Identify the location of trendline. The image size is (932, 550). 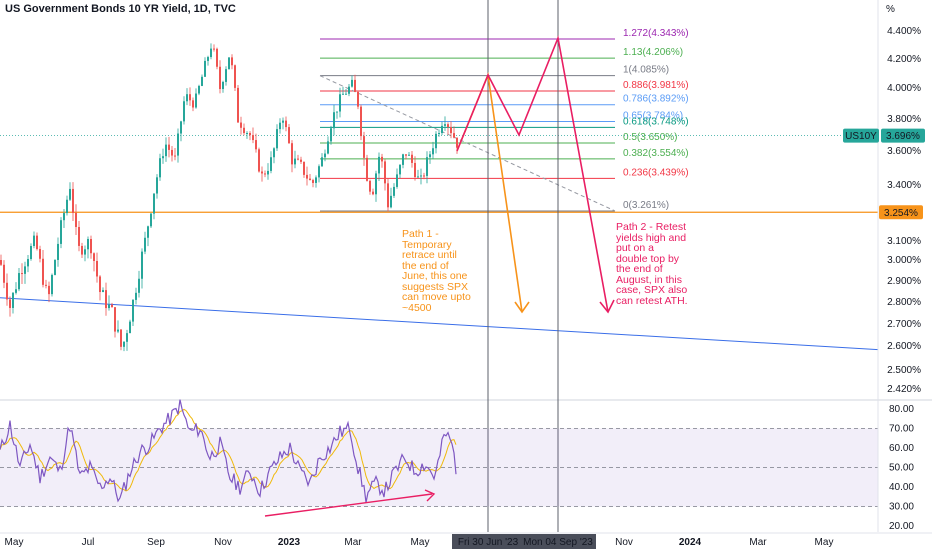
(439, 324).